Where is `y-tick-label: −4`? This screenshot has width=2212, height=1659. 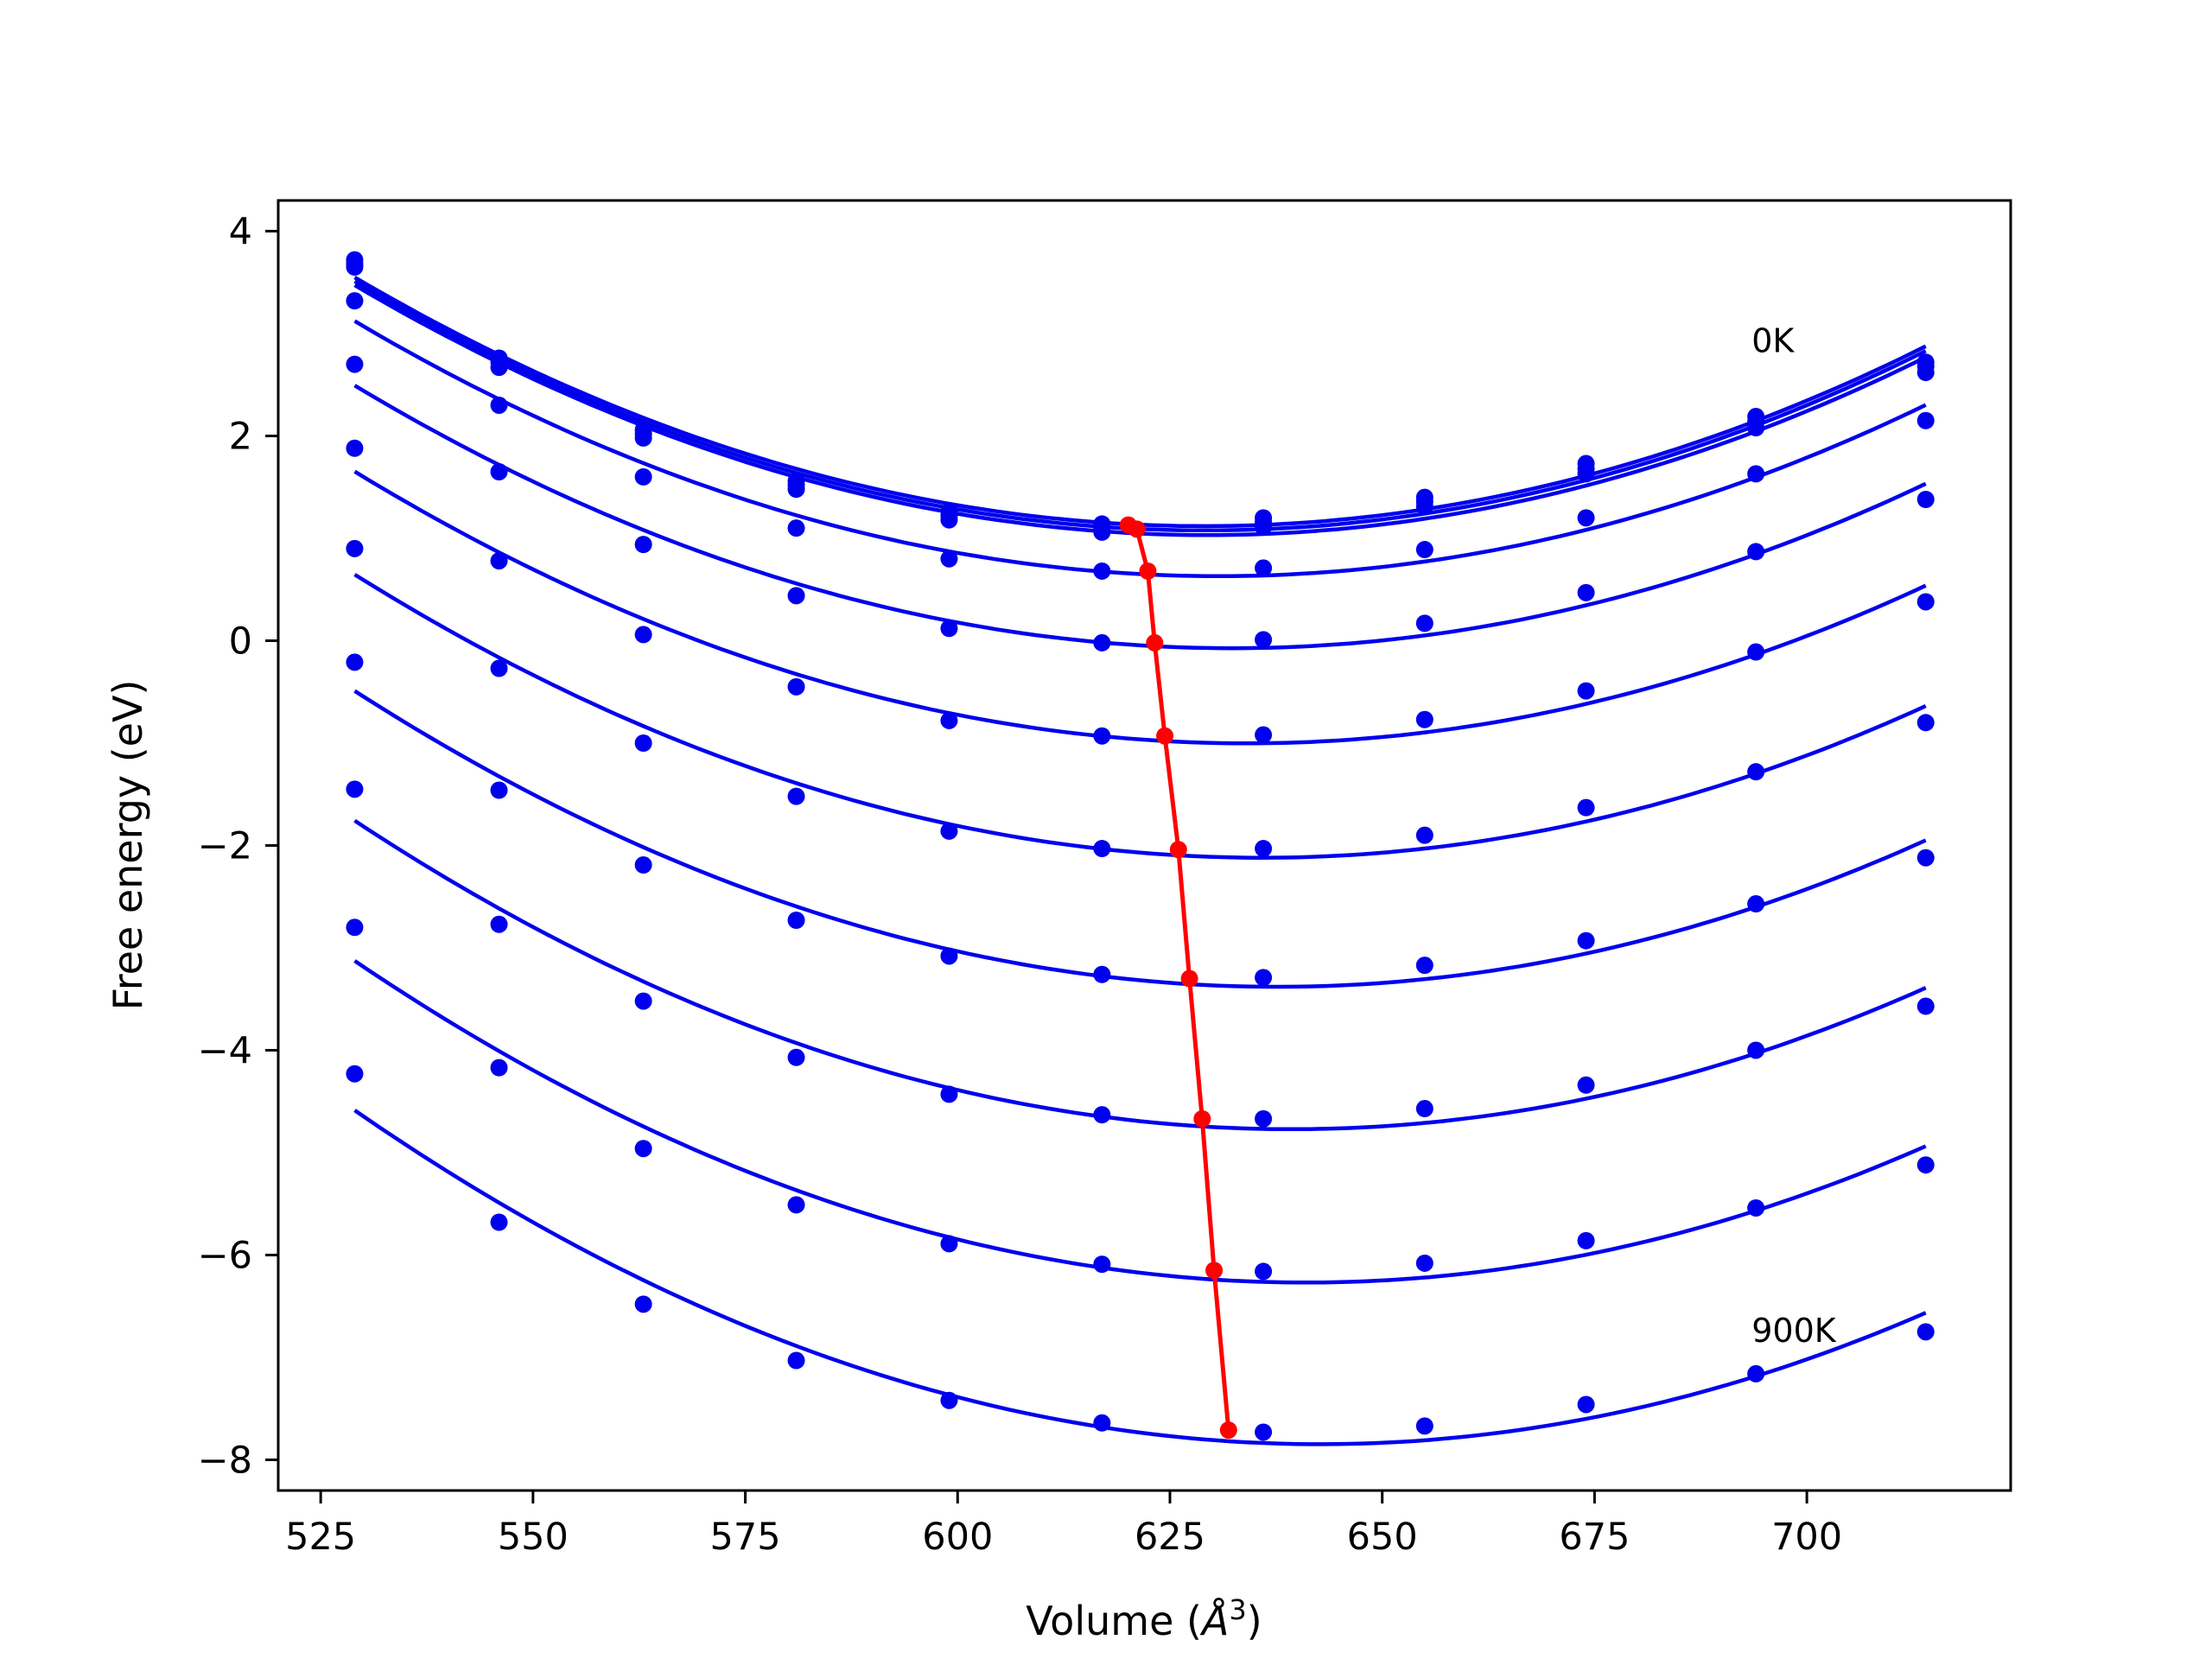 y-tick-label: −4 is located at coordinates (225, 1050).